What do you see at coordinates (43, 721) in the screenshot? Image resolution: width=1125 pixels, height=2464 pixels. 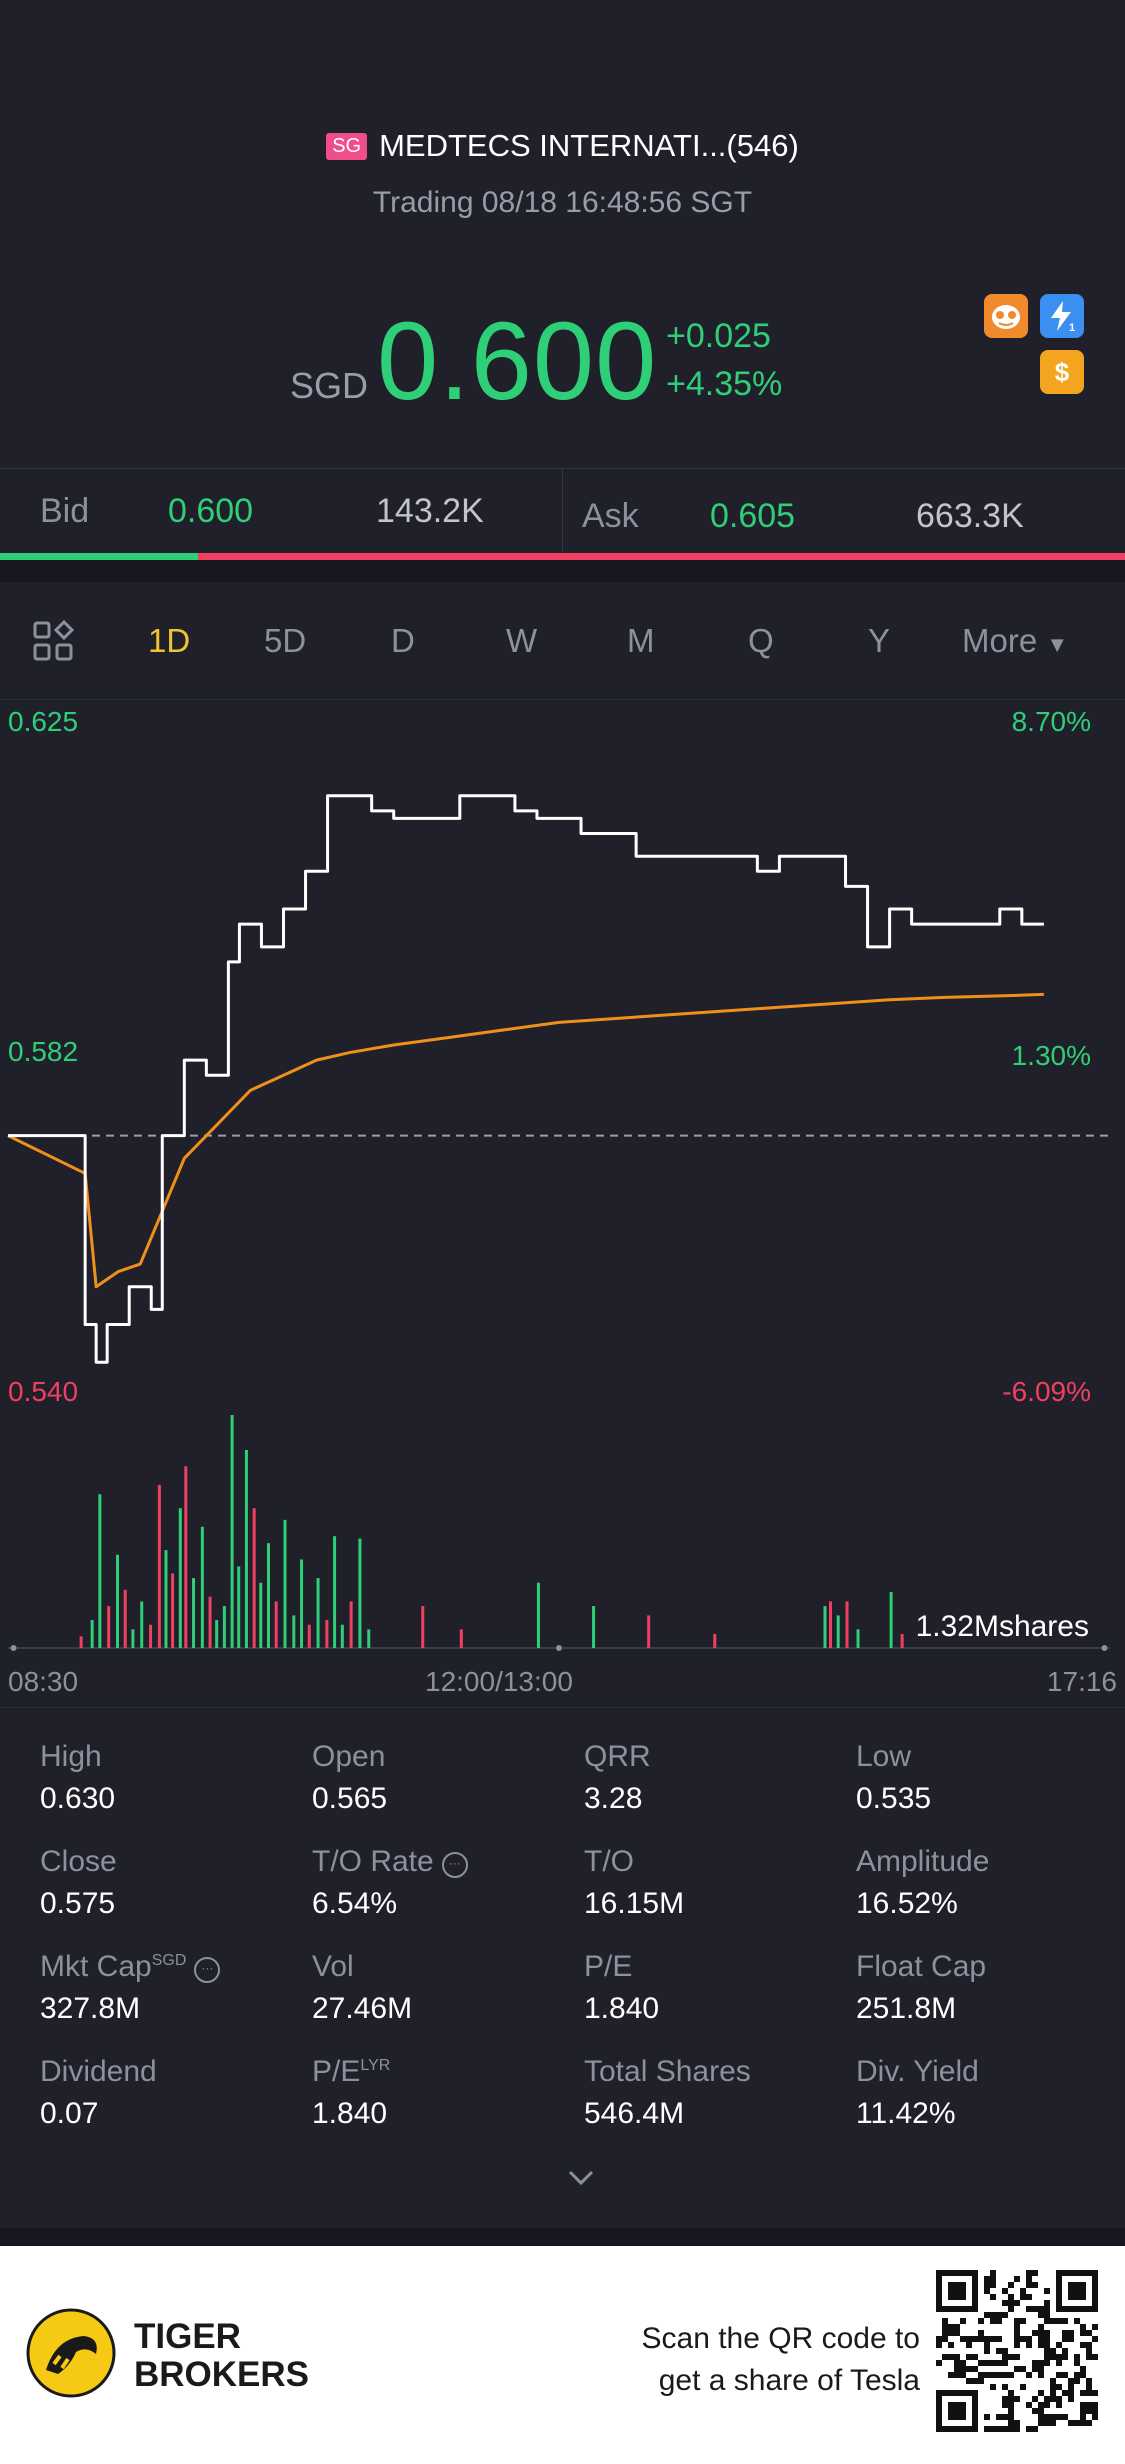 I see `y-label-top: 0.625` at bounding box center [43, 721].